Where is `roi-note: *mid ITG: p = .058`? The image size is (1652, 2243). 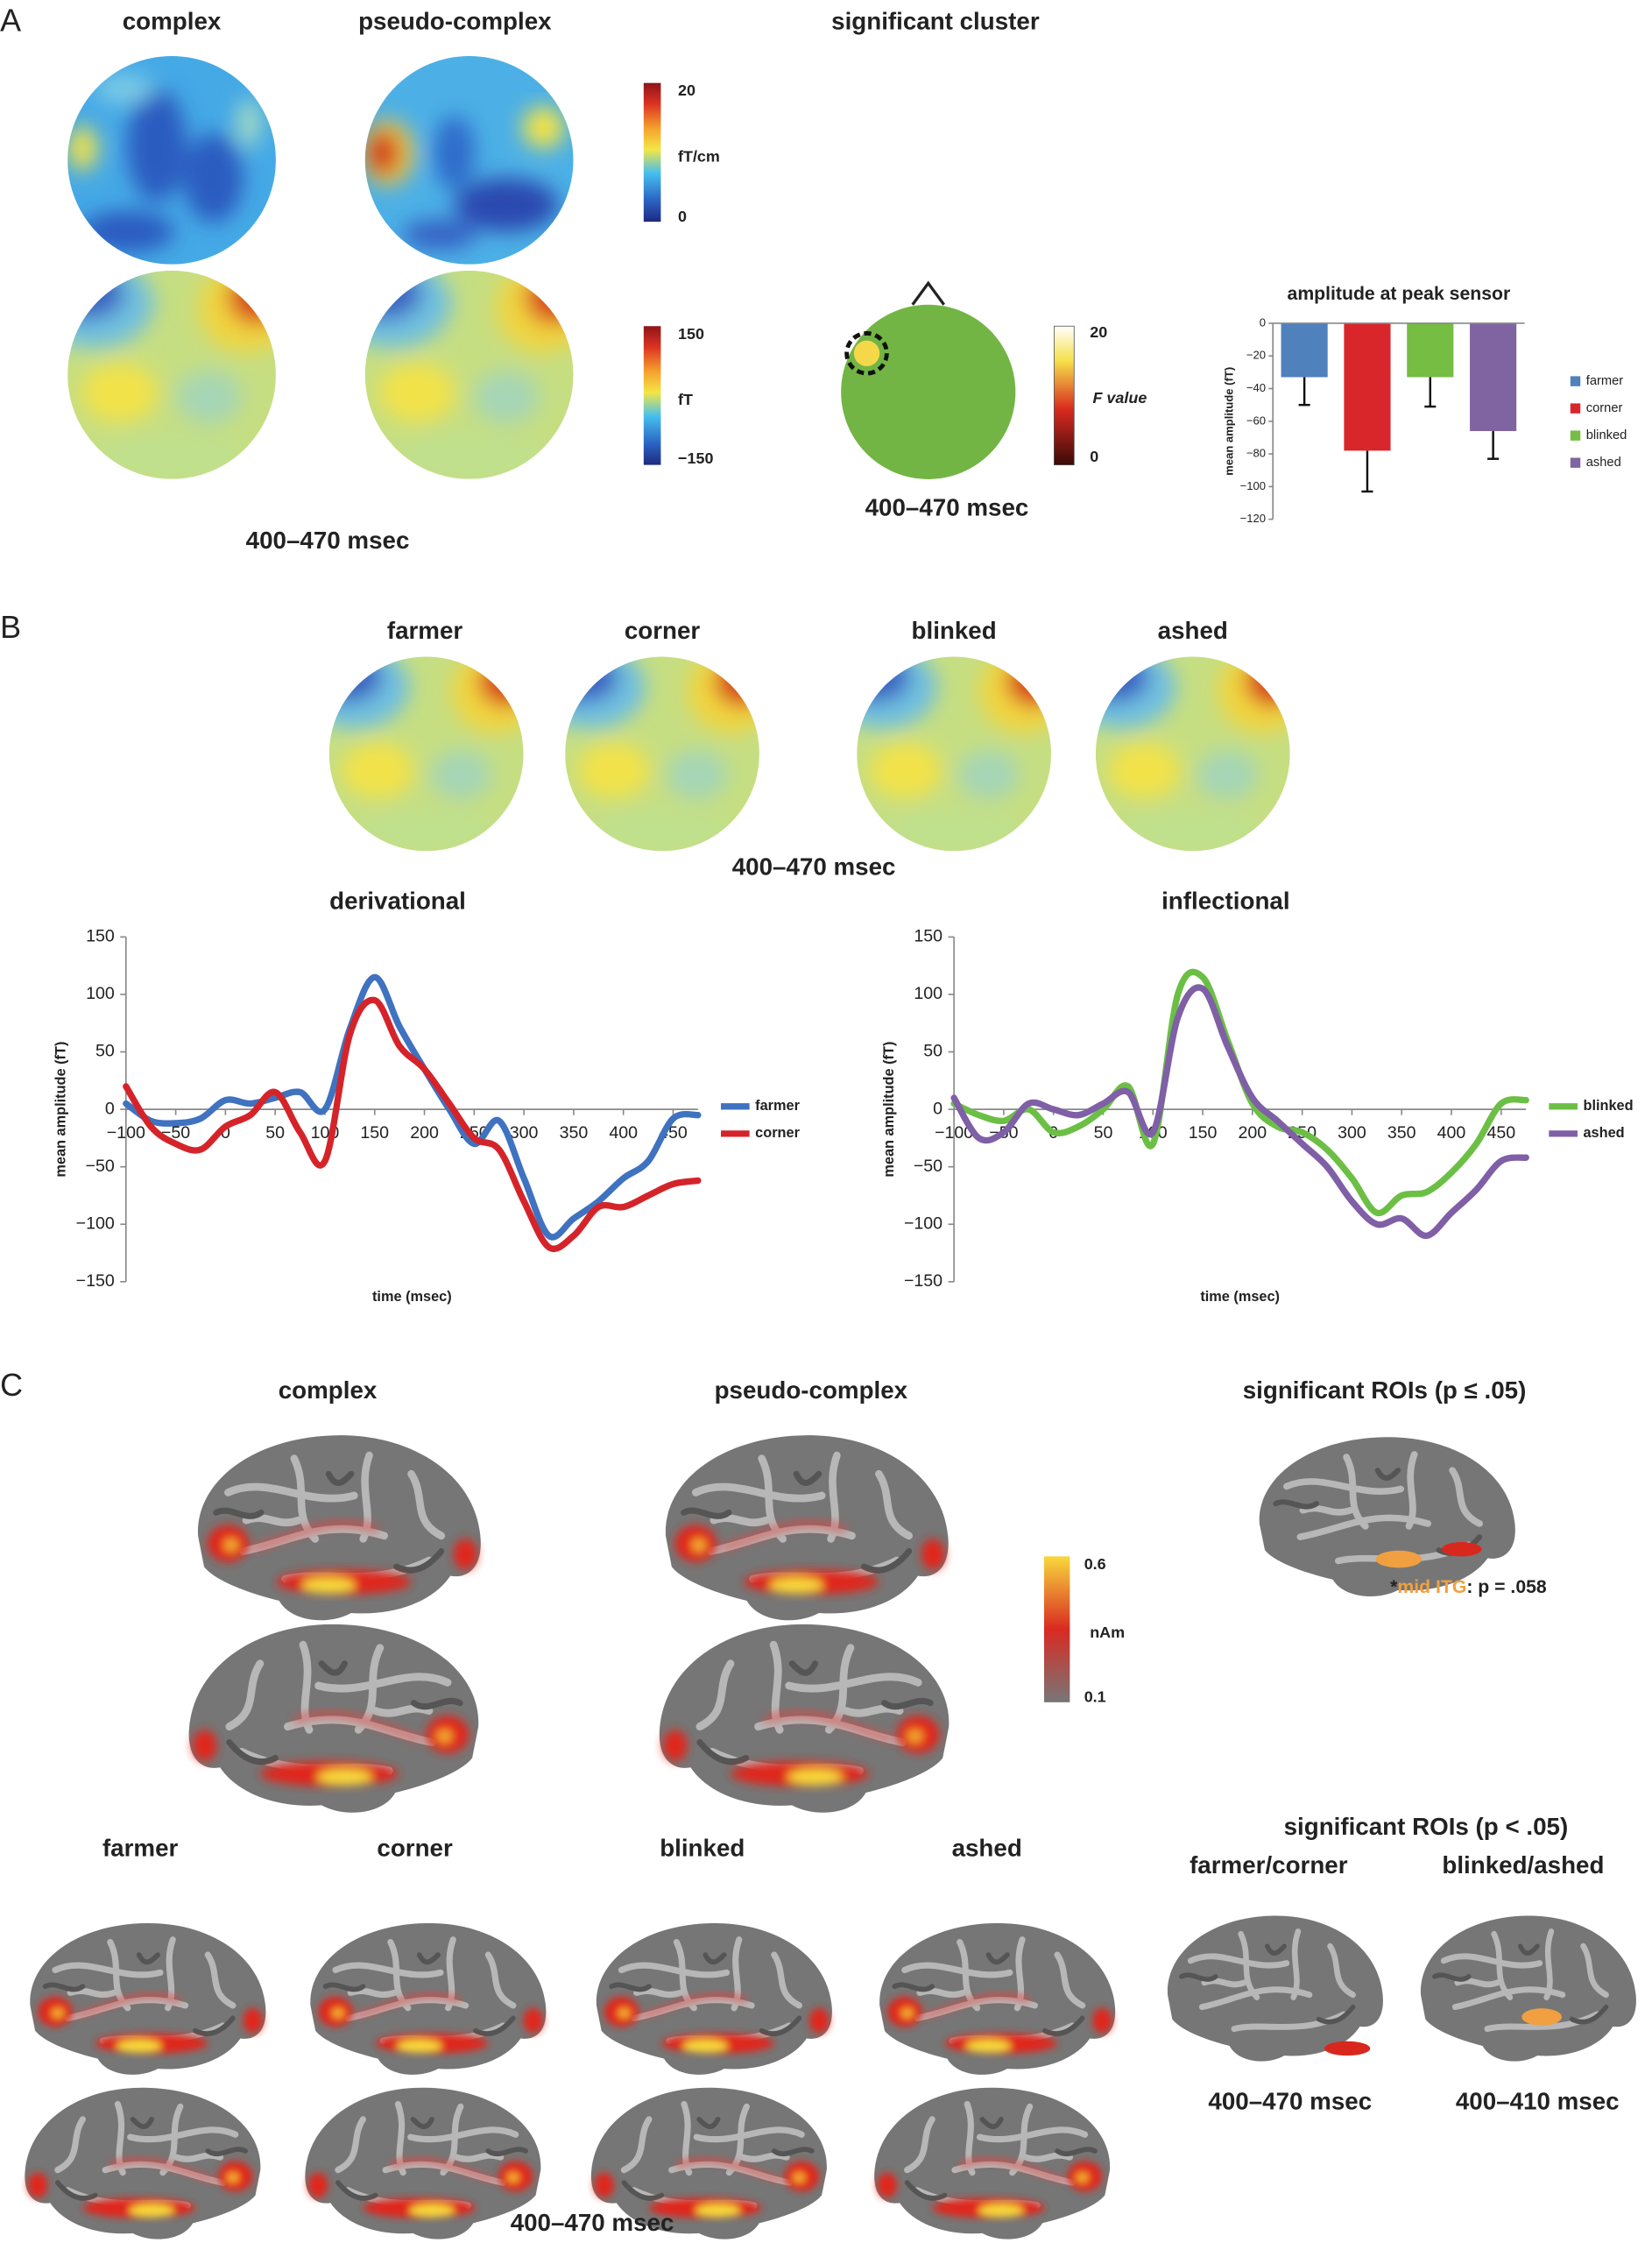 roi-note: *mid ITG: p = .058 is located at coordinates (1468, 1587).